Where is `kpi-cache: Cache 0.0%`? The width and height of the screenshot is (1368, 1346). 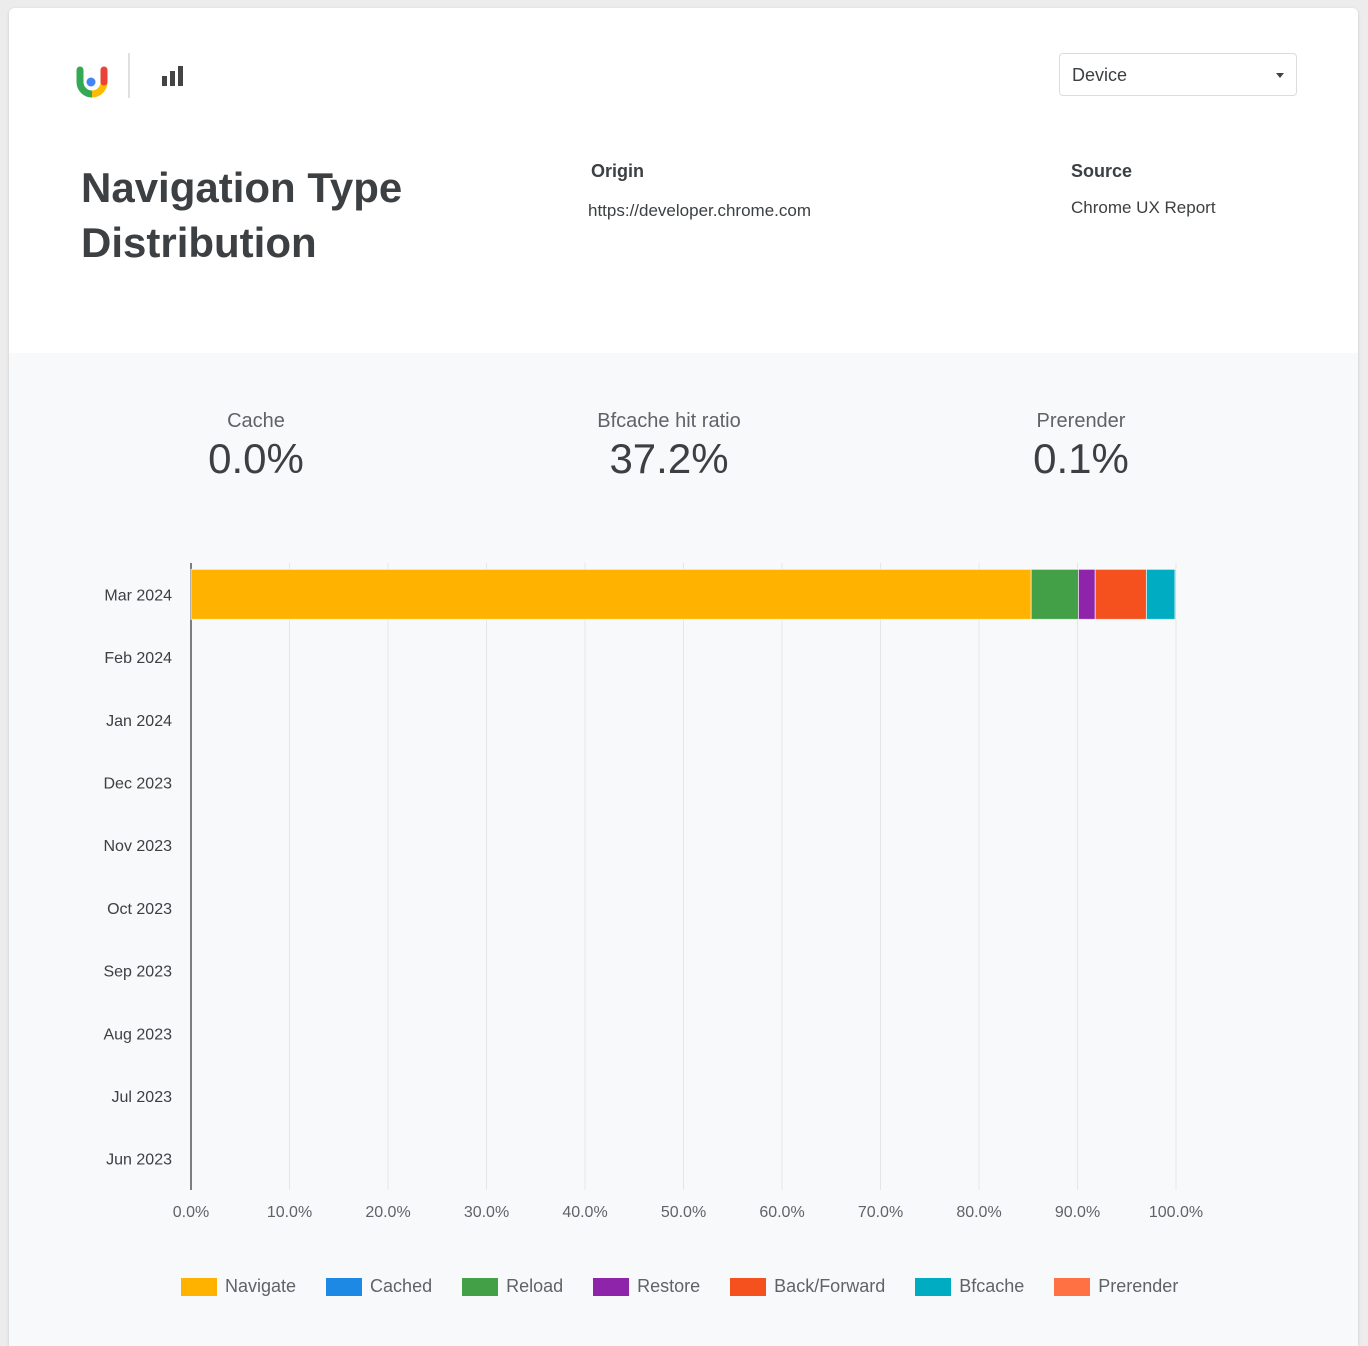 kpi-cache: Cache 0.0% is located at coordinates (256, 446).